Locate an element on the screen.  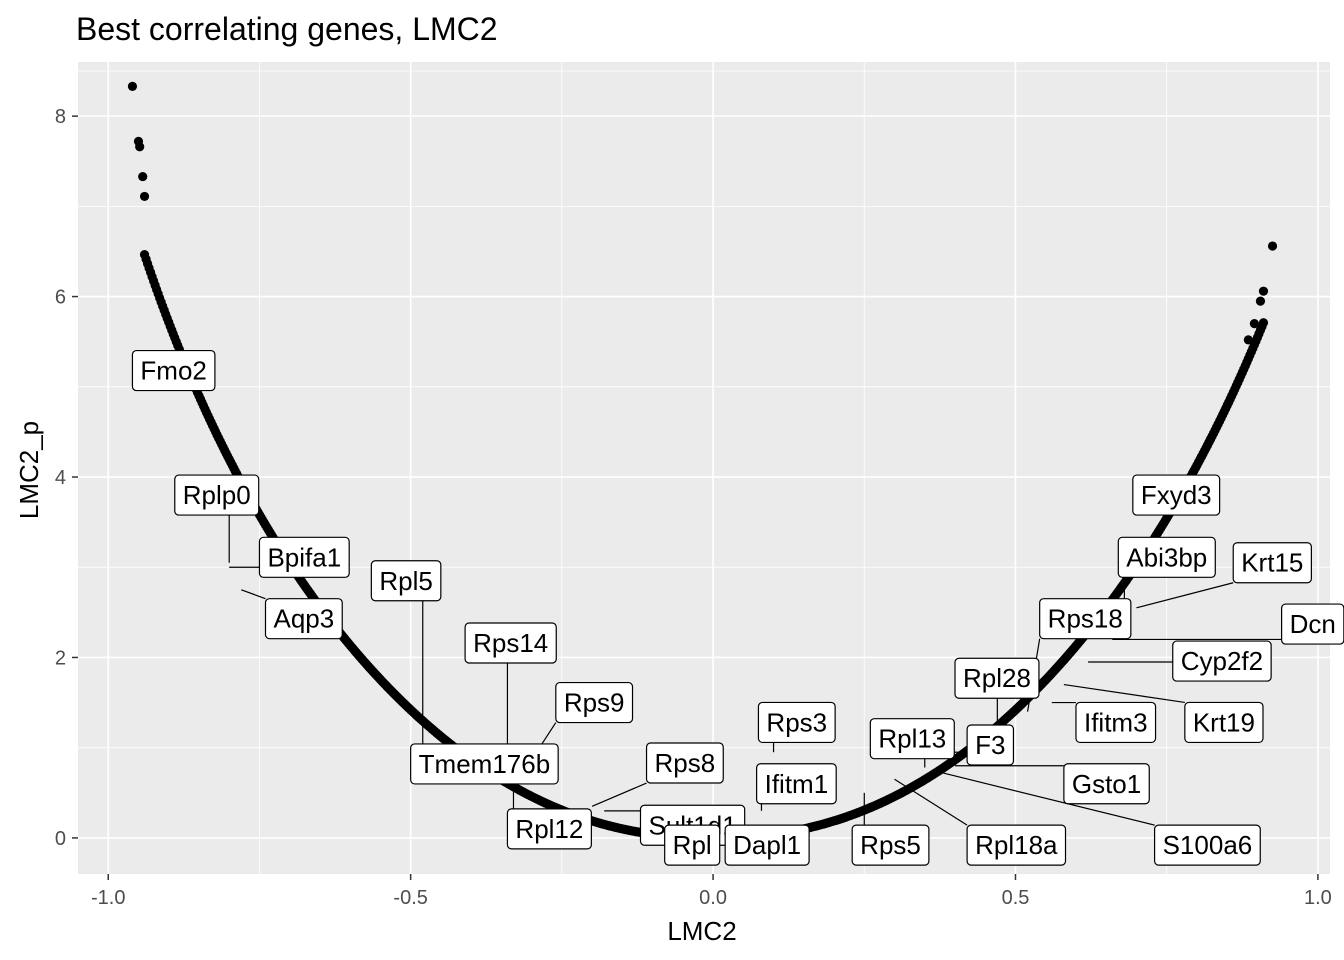
y-tick-label: 4 is located at coordinates (60, 478).